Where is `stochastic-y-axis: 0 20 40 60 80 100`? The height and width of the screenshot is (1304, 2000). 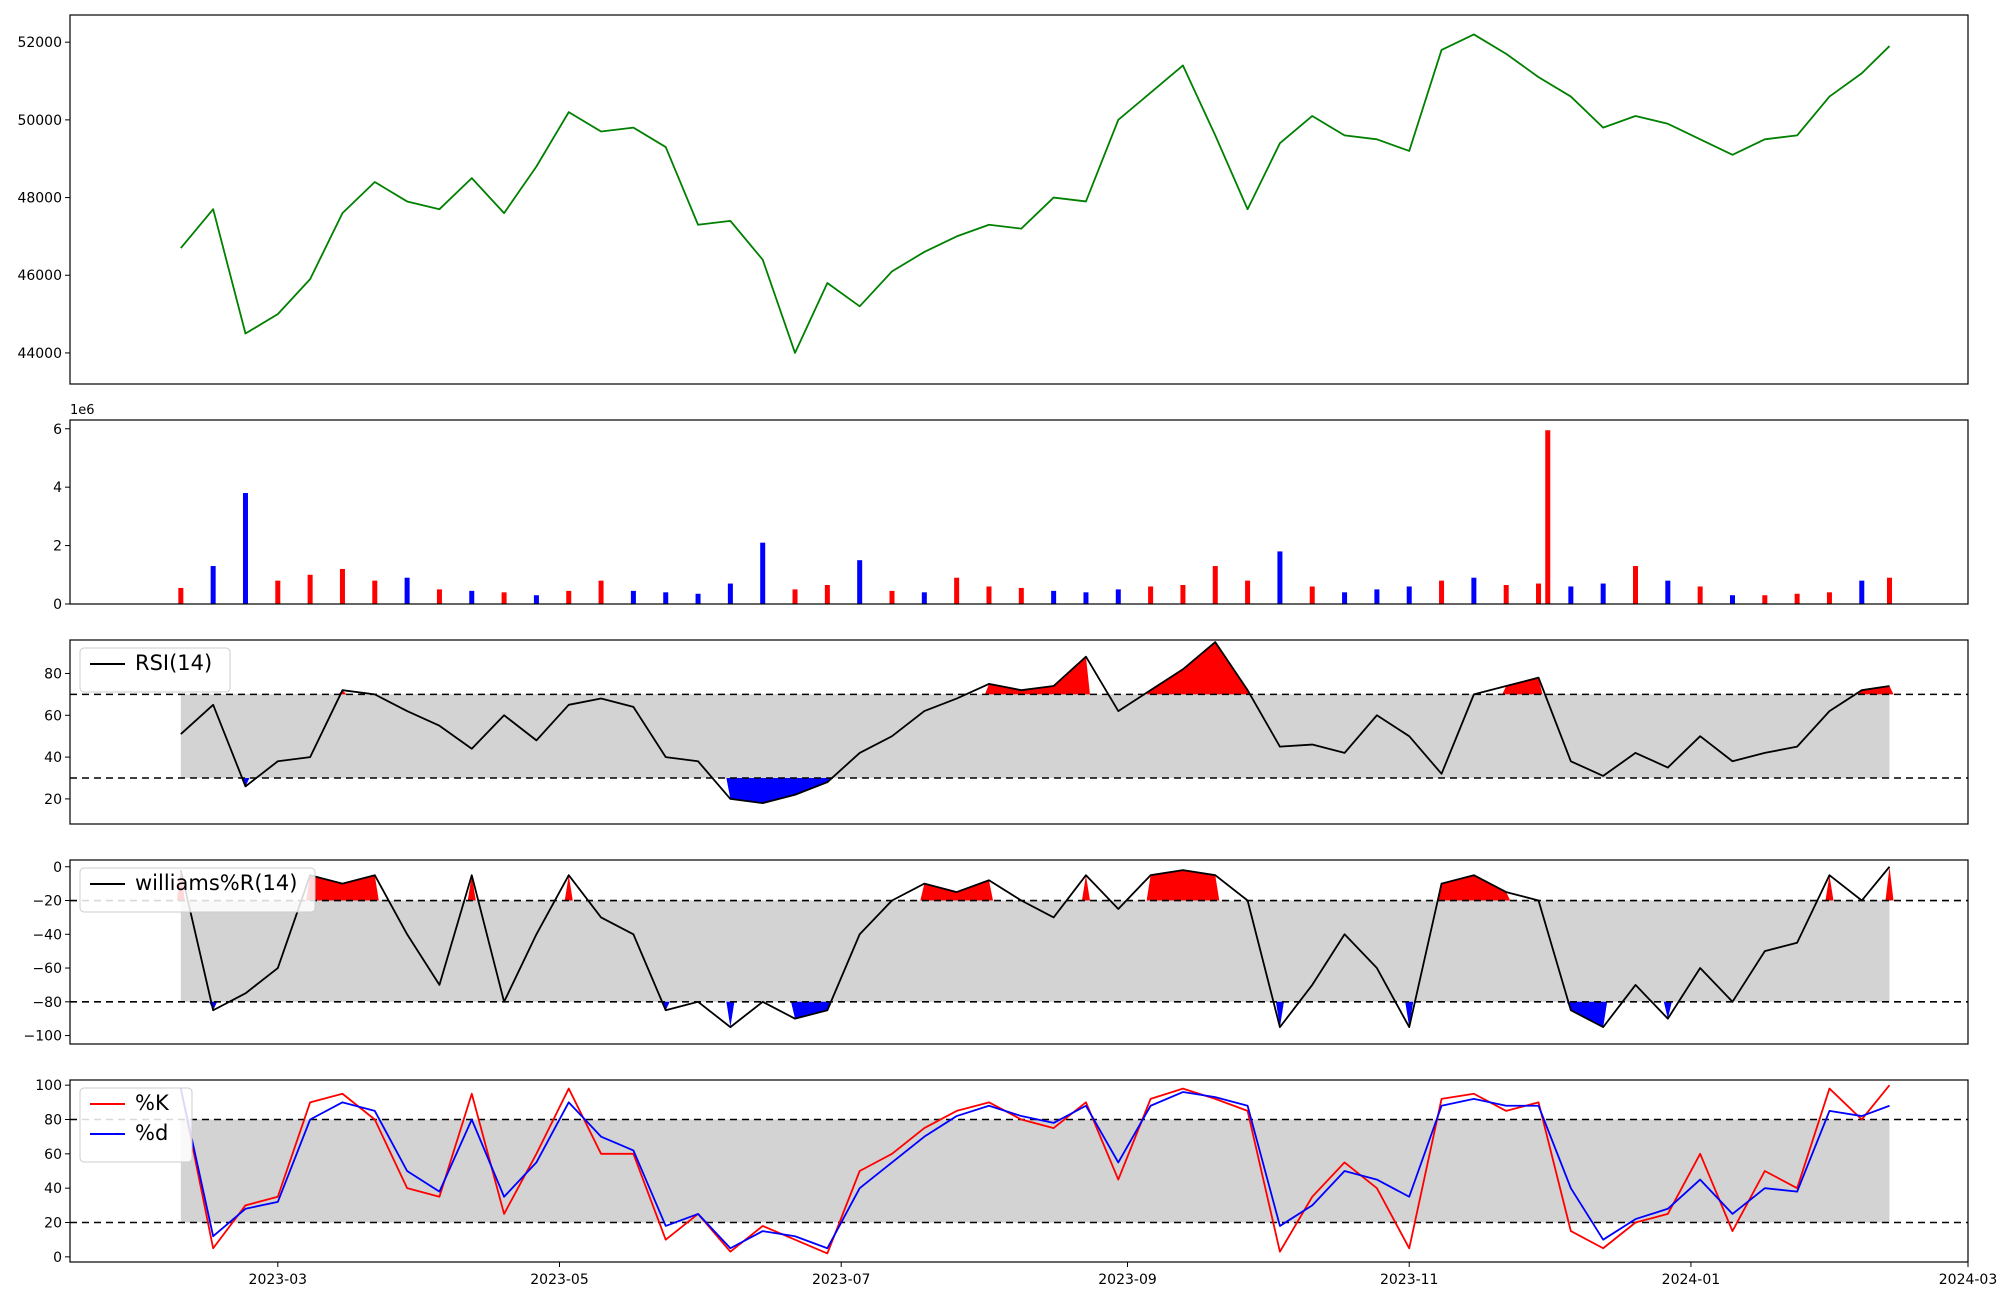 stochastic-y-axis: 0 20 40 60 80 100 is located at coordinates (52, 1172).